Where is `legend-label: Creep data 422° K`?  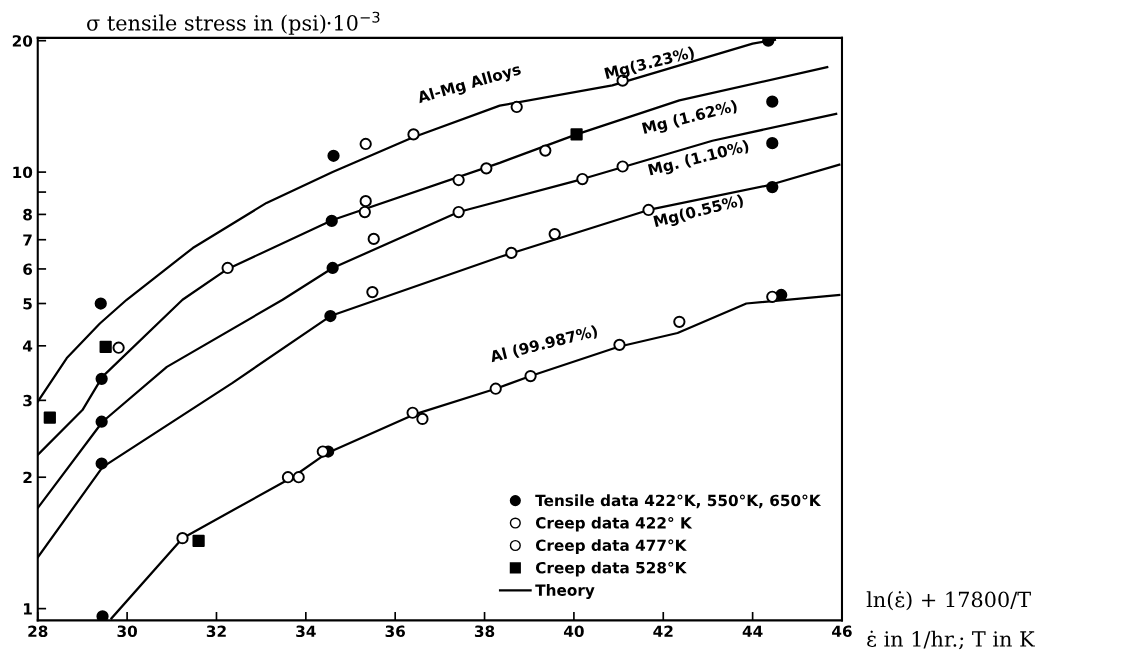
legend-label: Creep data 422° K is located at coordinates (614, 524).